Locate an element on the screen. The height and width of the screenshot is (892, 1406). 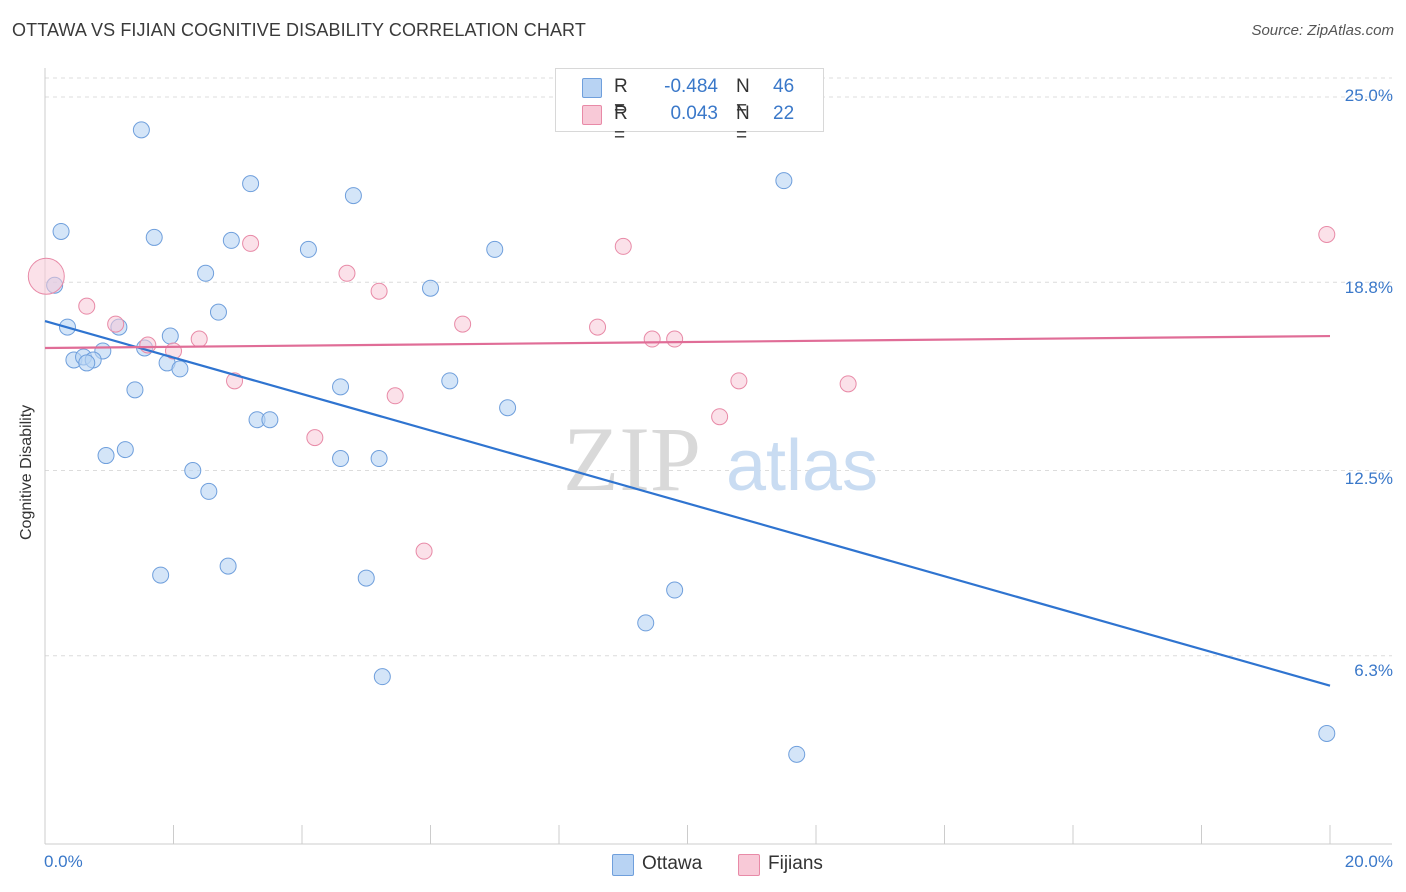
y-tick-label: 18.8% is located at coordinates (1368, 287).